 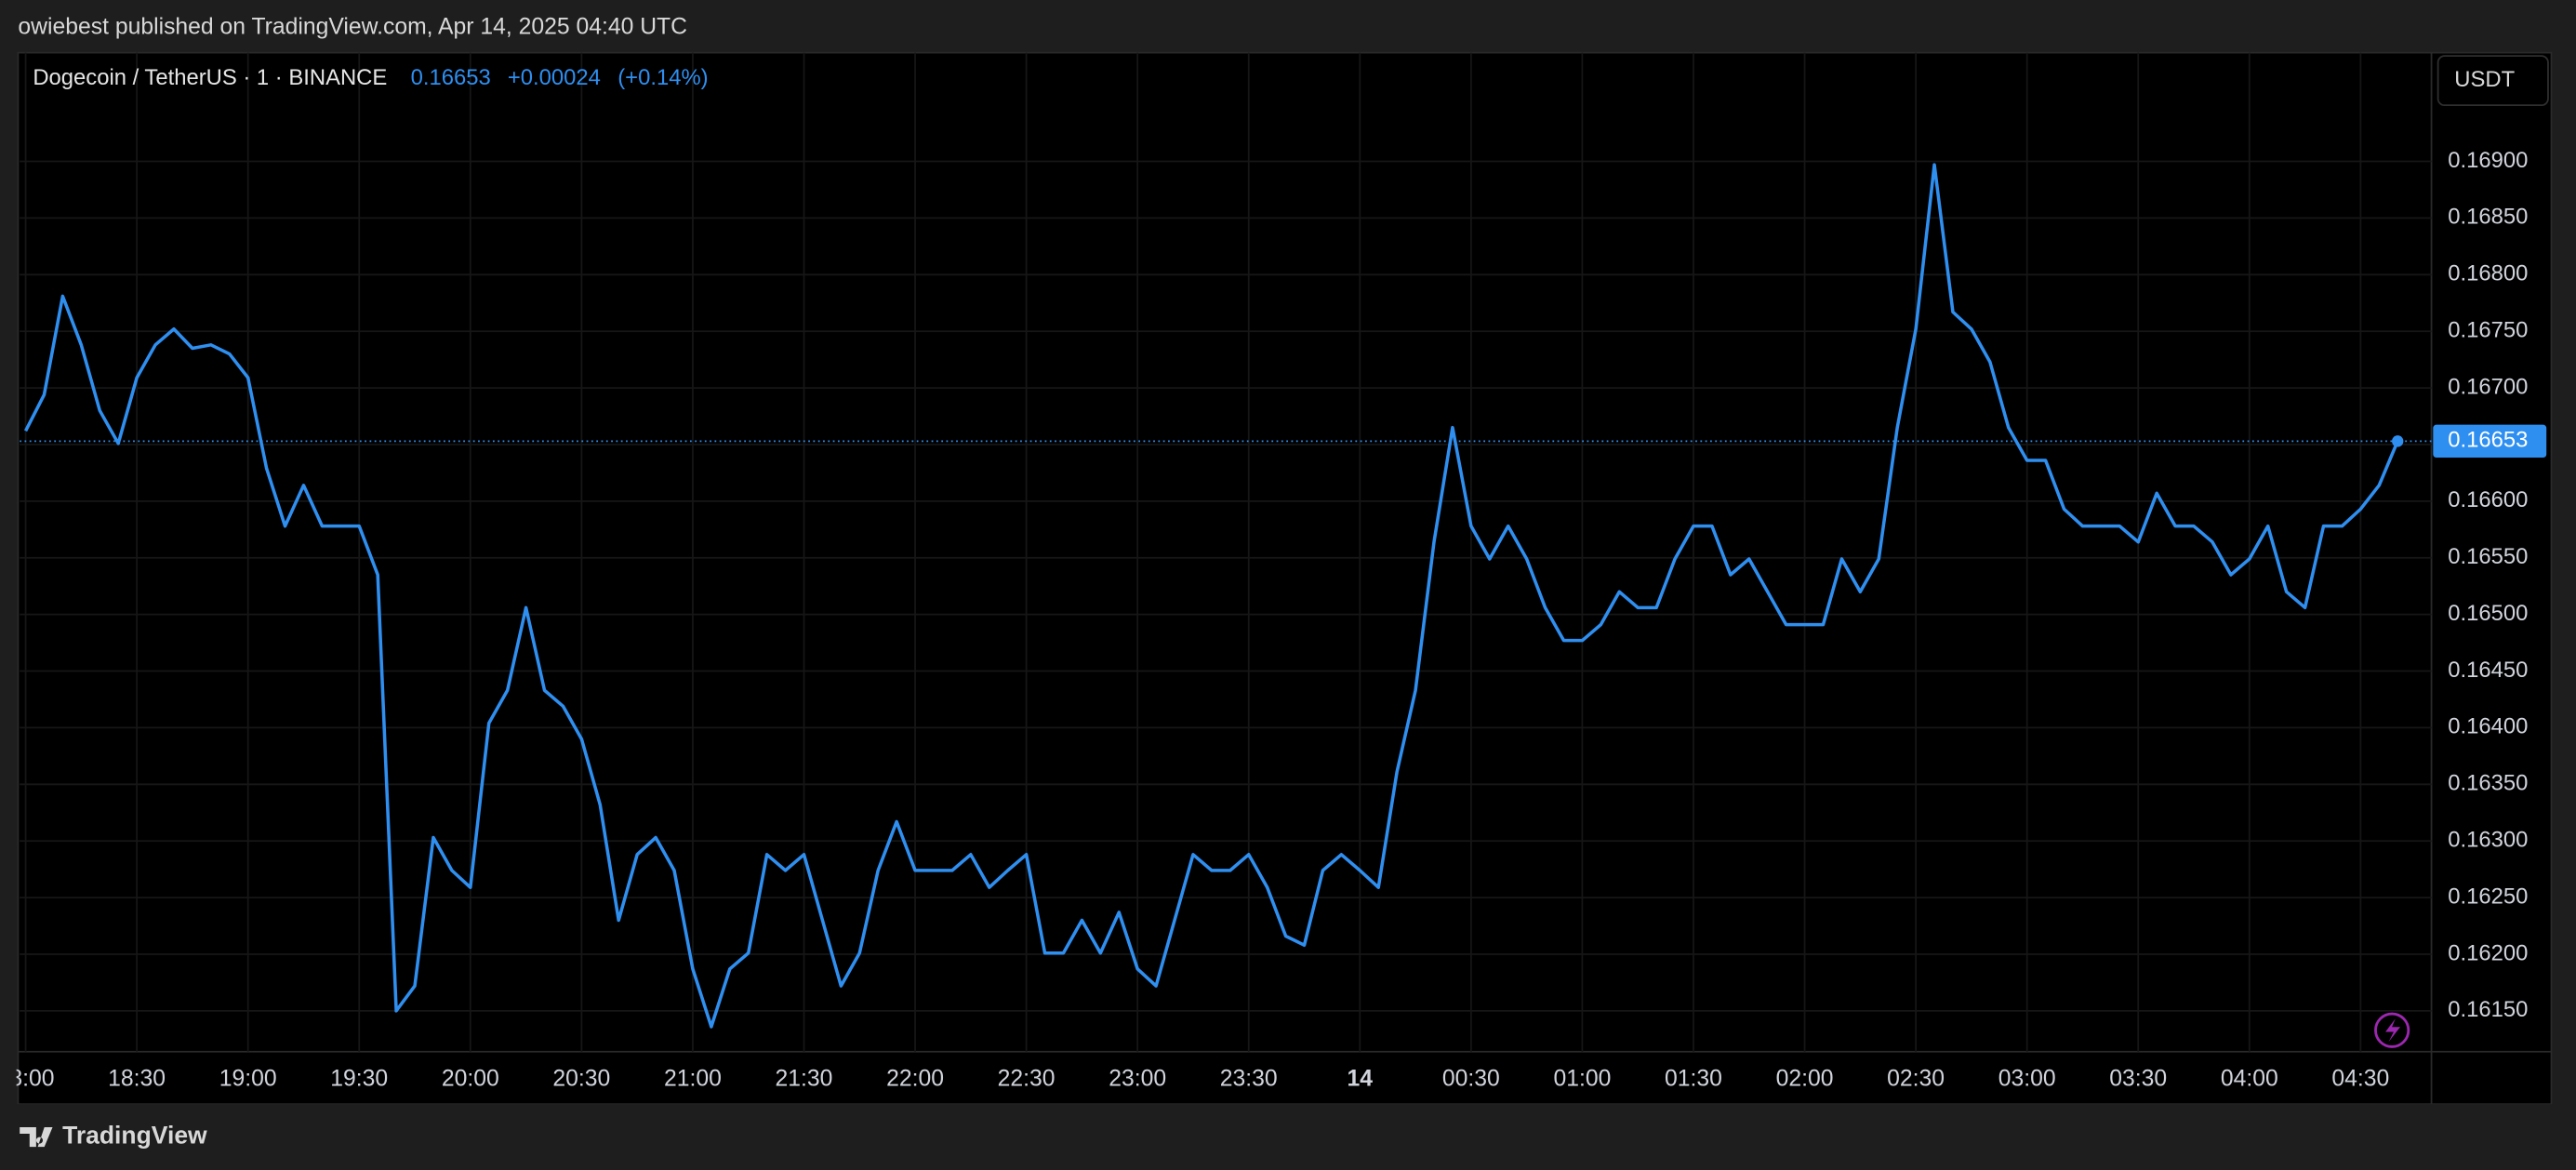 I want to click on x-tick-label: 01:30, so click(x=1693, y=1078).